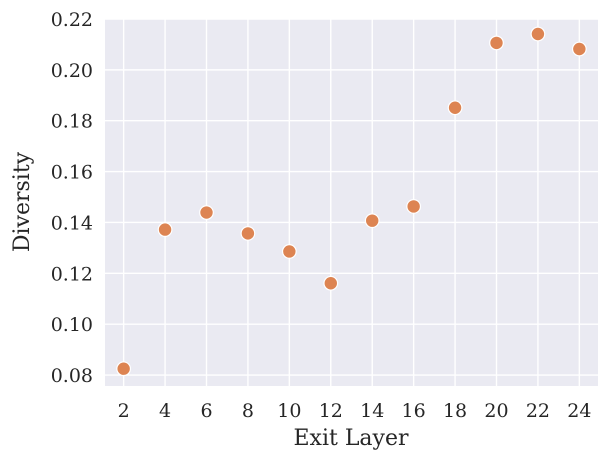  I want to click on y-tick-label: 0.08, so click(72, 376).